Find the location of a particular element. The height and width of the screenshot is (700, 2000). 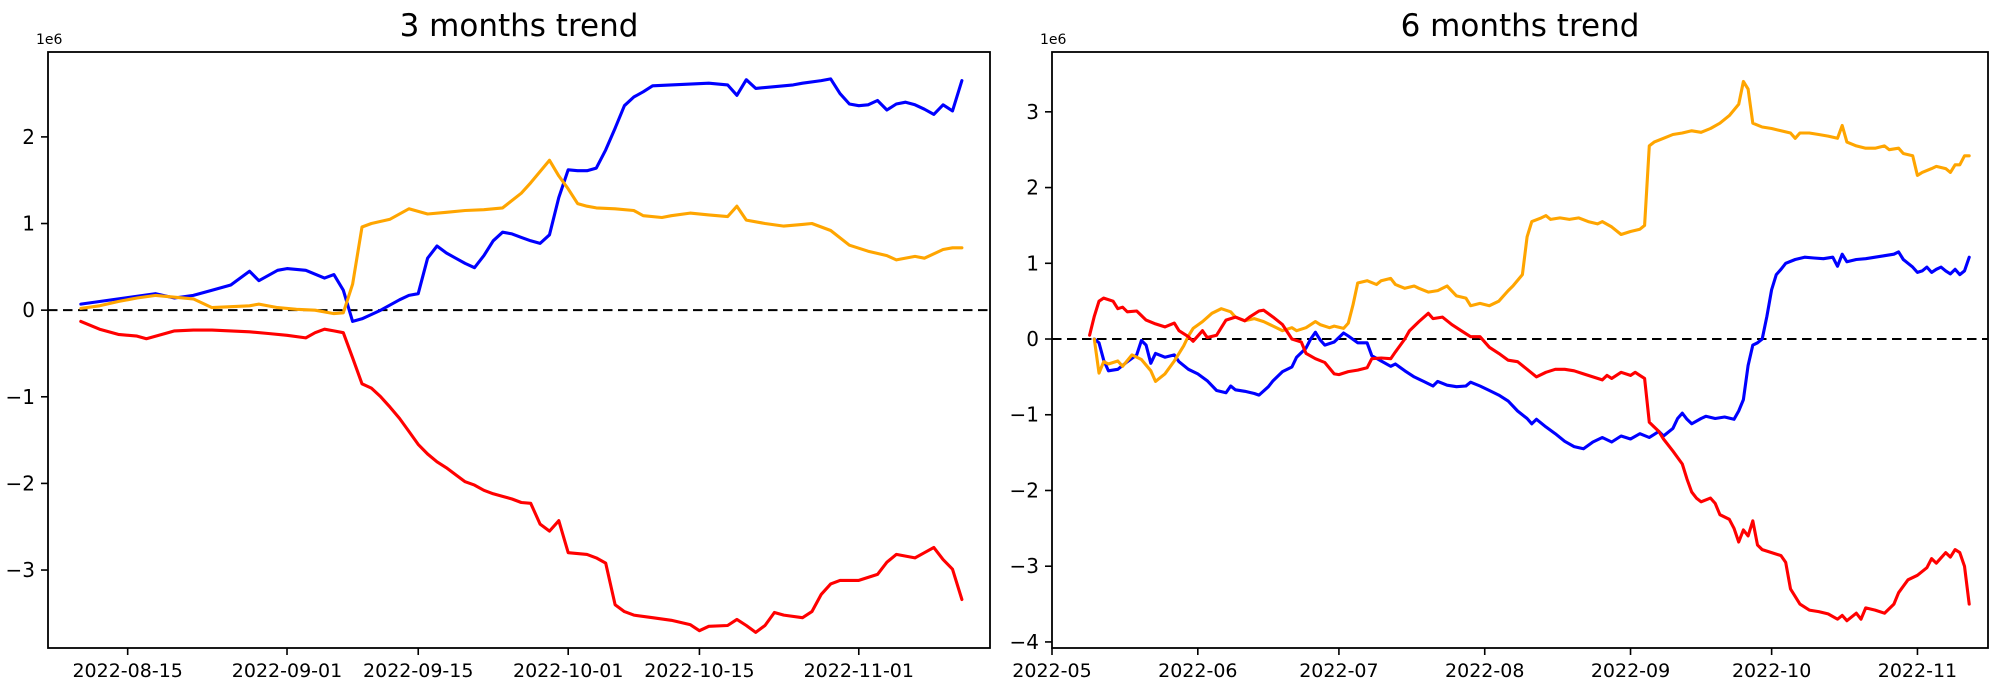

x-tick-label: 2022-05 is located at coordinates (1051, 671).